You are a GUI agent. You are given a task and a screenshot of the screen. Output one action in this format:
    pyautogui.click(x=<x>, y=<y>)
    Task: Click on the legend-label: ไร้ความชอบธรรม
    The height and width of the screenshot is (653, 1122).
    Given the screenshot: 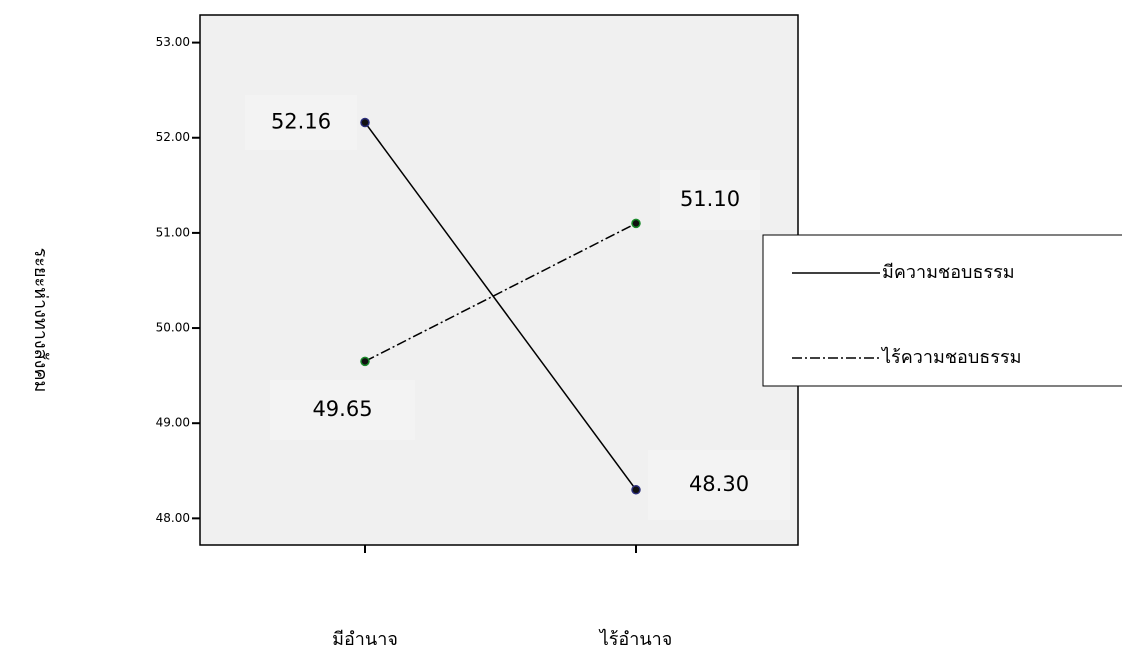 What is the action you would take?
    pyautogui.click(x=950, y=357)
    